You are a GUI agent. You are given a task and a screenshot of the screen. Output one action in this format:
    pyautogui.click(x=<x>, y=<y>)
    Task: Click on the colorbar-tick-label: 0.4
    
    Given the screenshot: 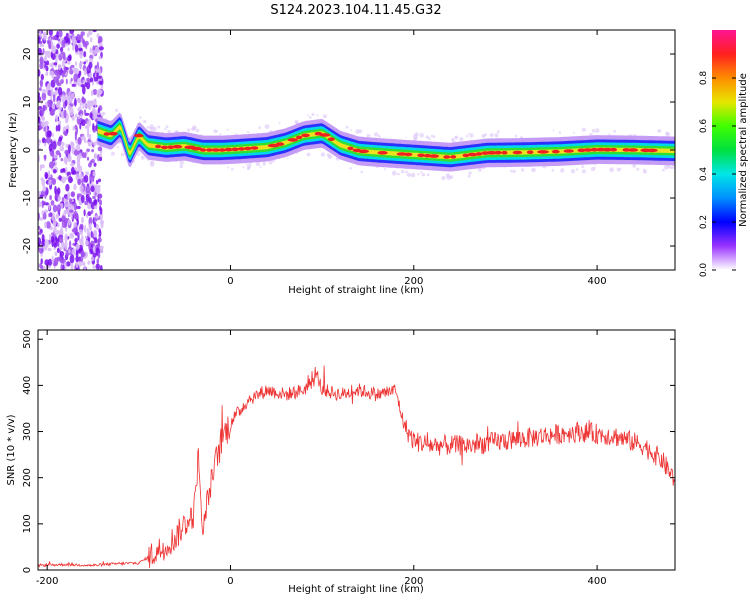 What is the action you would take?
    pyautogui.click(x=704, y=174)
    